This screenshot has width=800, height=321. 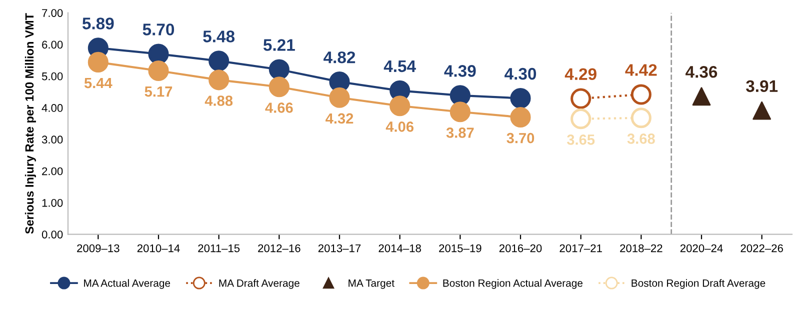 I want to click on data-label: 4.36, so click(x=702, y=72).